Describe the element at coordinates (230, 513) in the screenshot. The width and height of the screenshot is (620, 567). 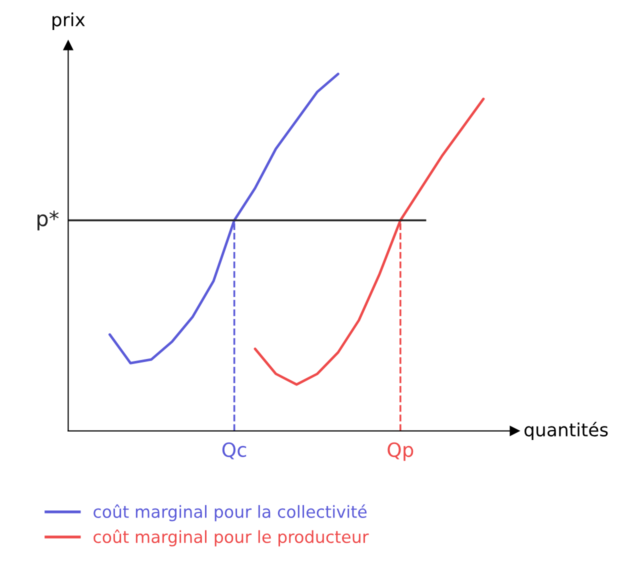
I see `legend-label: coût marginal pour la collectivité` at that location.